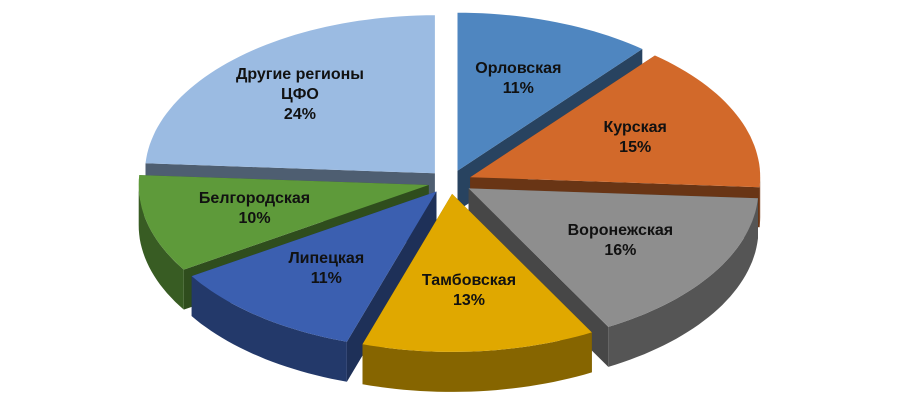 The width and height of the screenshot is (903, 405). Describe the element at coordinates (254, 219) in the screenshot. I see `value-label: 10%` at that location.